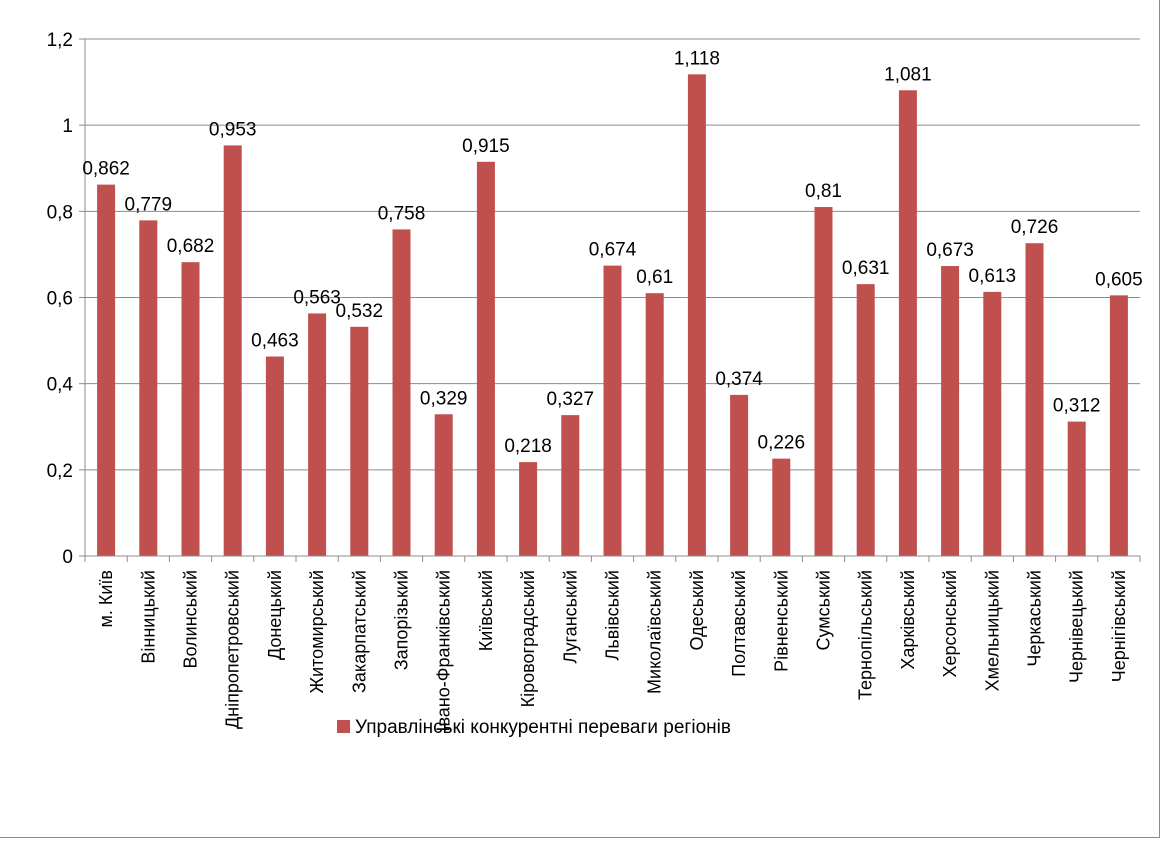 Image resolution: width=1163 pixels, height=843 pixels. Describe the element at coordinates (67, 126) in the screenshot. I see `y-tick-label: 1` at that location.